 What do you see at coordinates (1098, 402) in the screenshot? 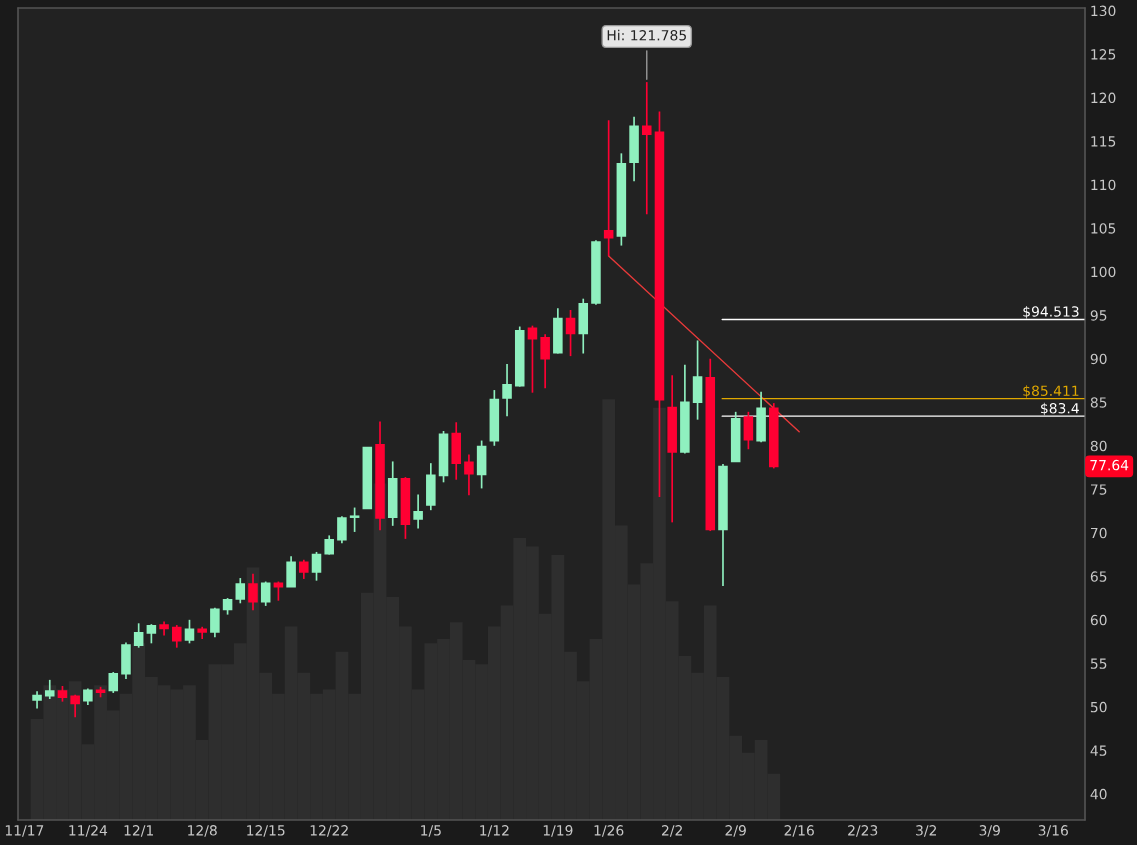
I see `y-tick-label: 85` at bounding box center [1098, 402].